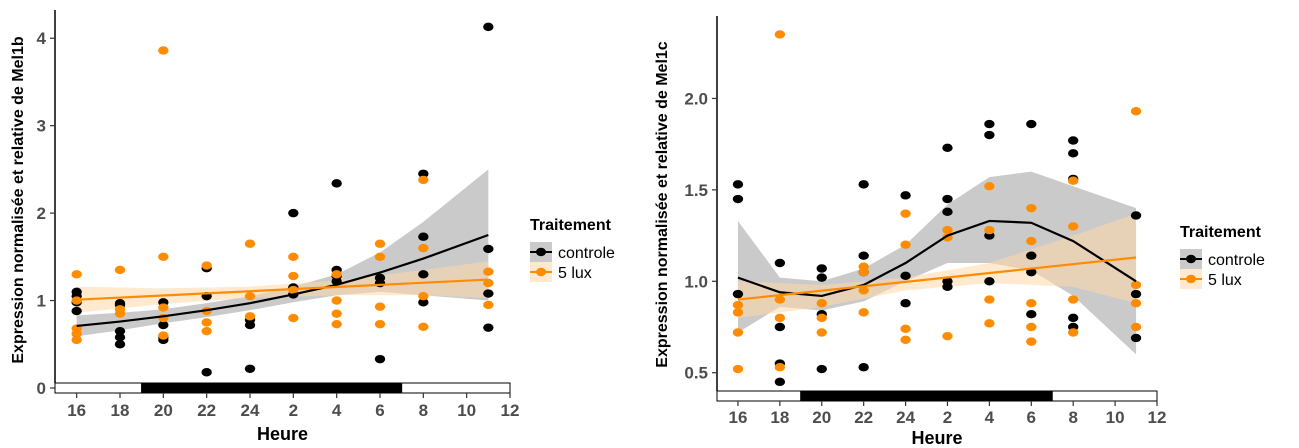  Describe the element at coordinates (779, 417) in the screenshot. I see `x-tick-label: 18` at that location.